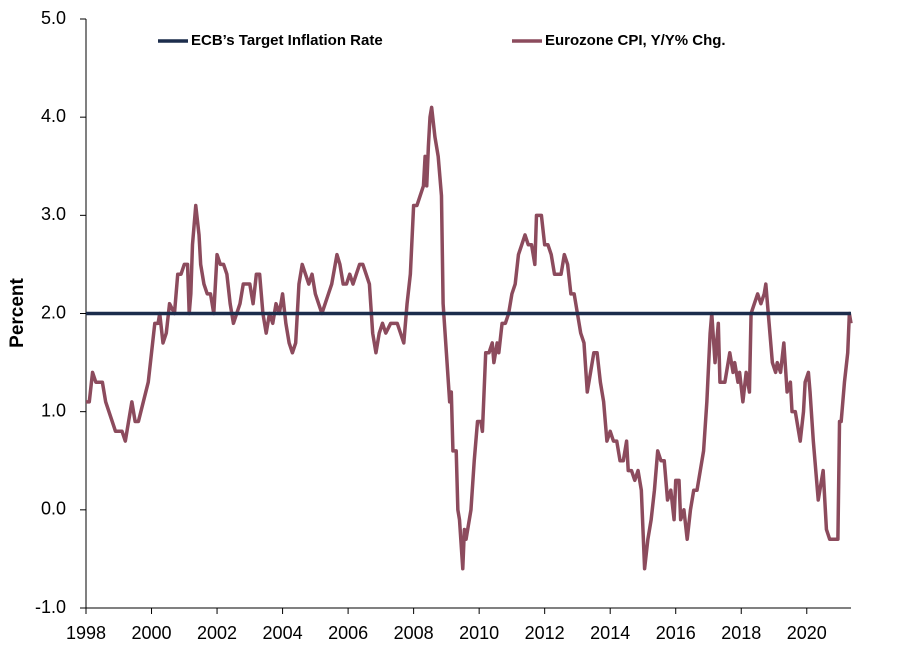 The image size is (900, 654). Describe the element at coordinates (53, 18) in the screenshot. I see `y-tick-label: 5.0` at that location.